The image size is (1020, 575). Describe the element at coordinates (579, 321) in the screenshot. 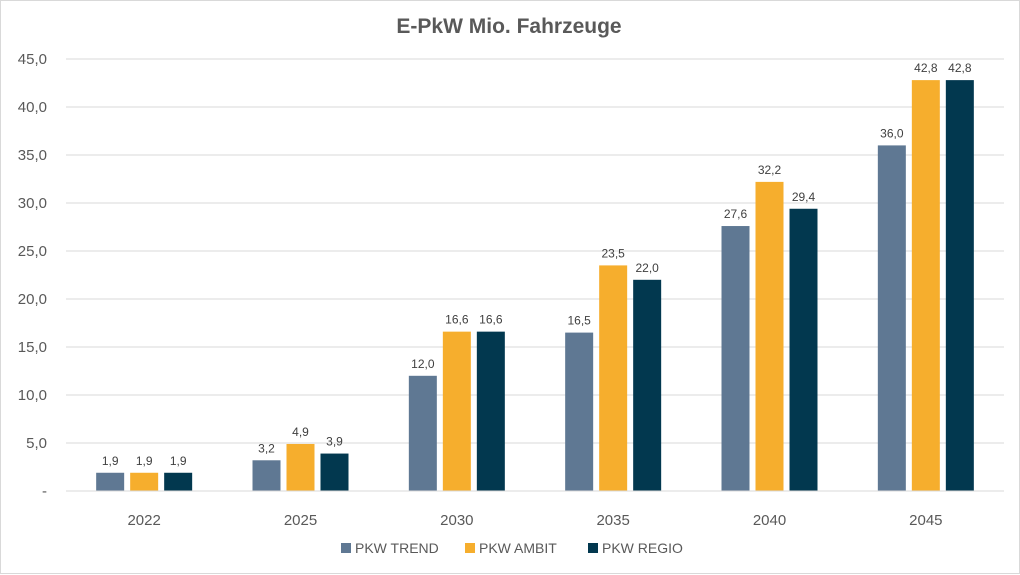

I see `data-label: 16,5` at that location.